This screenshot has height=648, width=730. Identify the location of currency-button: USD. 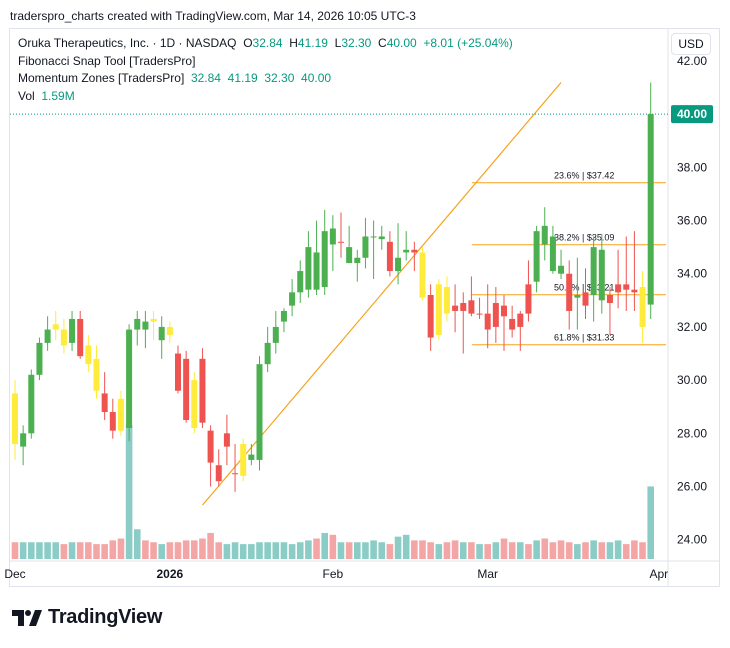
(691, 44).